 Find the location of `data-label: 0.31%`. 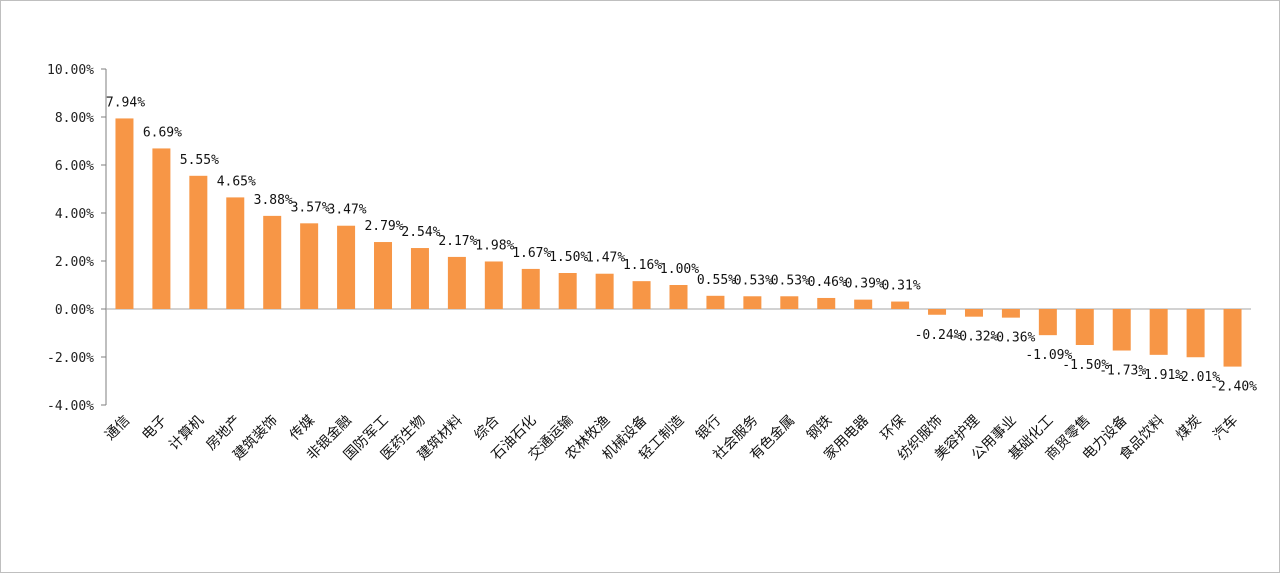

data-label: 0.31% is located at coordinates (901, 286).